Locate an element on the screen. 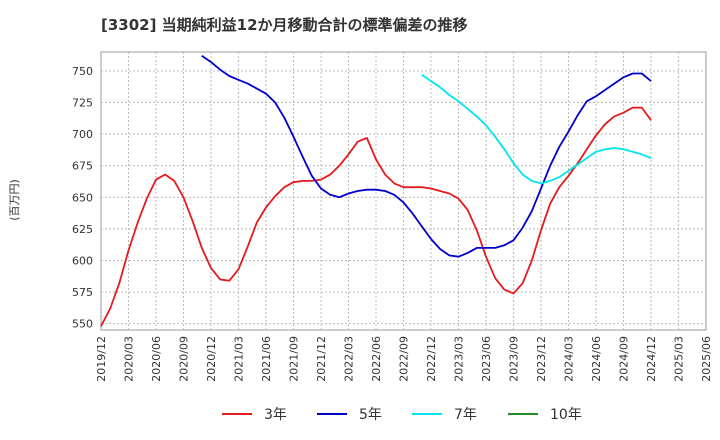  legend-label-5年: 5年 is located at coordinates (370, 415).